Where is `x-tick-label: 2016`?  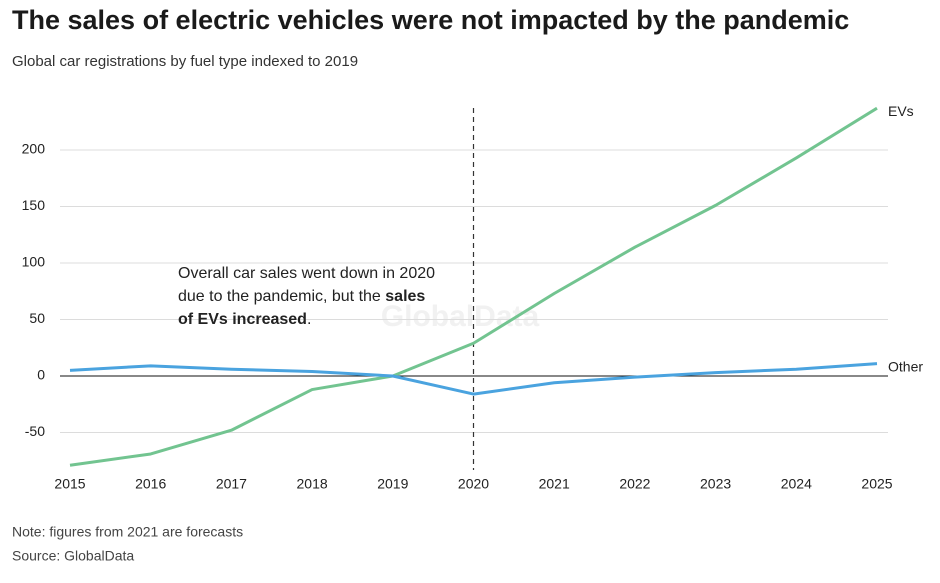 x-tick-label: 2016 is located at coordinates (150, 484).